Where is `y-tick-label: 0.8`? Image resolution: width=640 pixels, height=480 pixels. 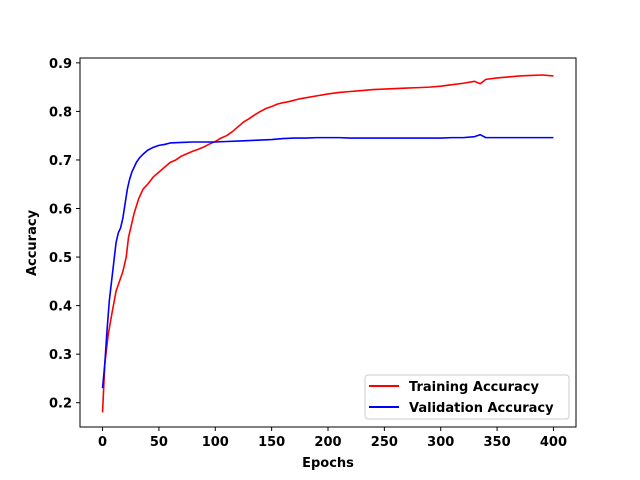
y-tick-label: 0.8 is located at coordinates (60, 112).